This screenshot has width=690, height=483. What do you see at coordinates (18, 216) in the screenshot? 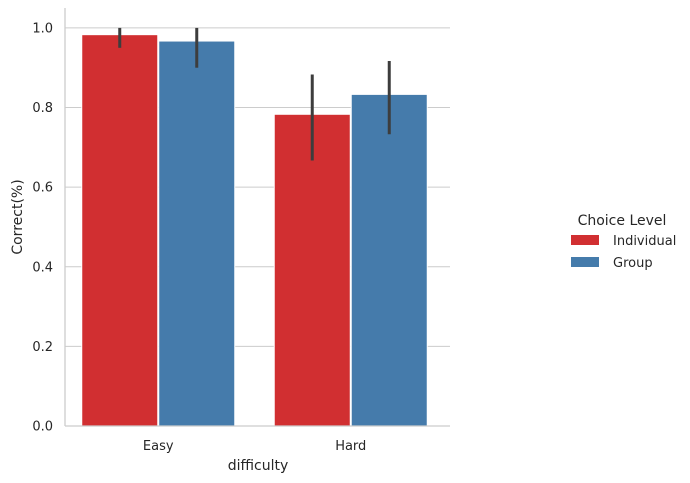
I see `y-axis-label: Correct(%)` at bounding box center [18, 216].